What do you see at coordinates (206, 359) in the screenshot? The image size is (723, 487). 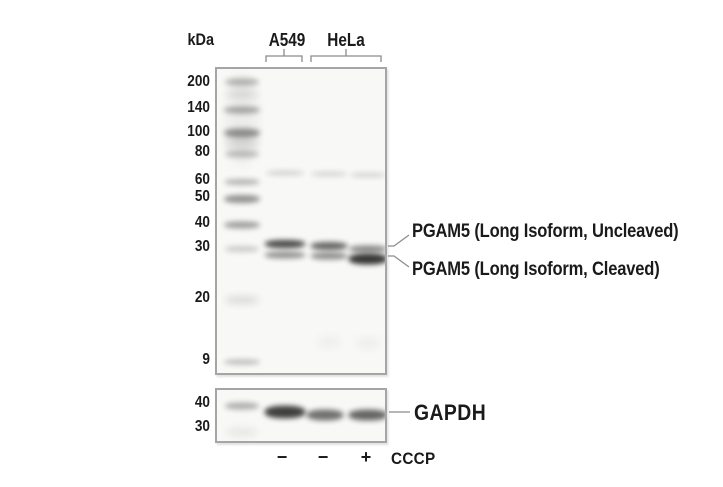 I see `mw-marker-9: 9` at bounding box center [206, 359].